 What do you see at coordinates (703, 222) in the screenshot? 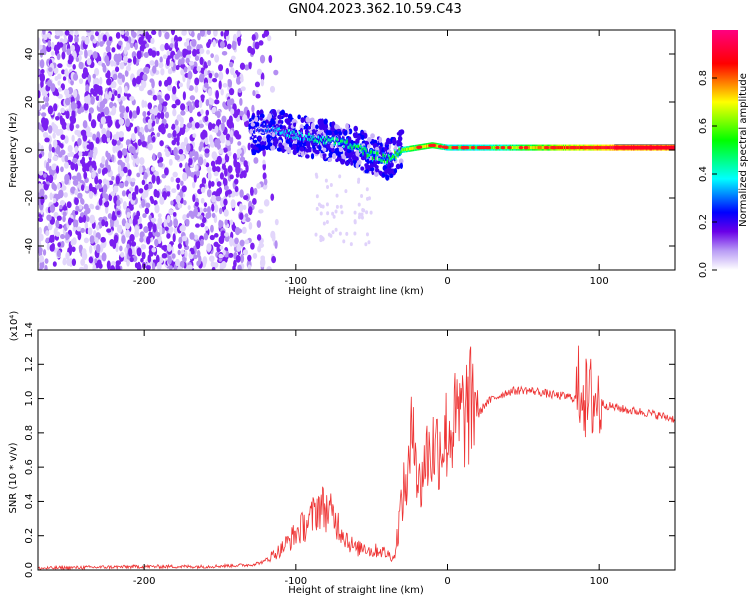
I see `colorbar-tick-label: 0.2` at bounding box center [703, 222].